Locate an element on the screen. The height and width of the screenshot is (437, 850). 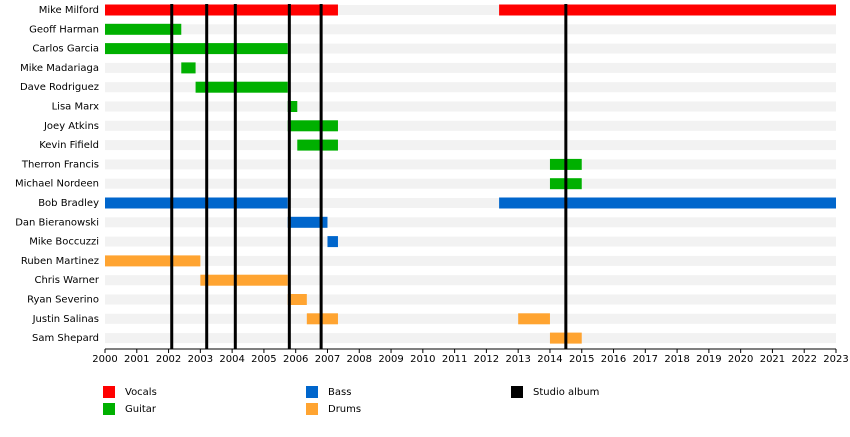
x-tick-label: 2012 is located at coordinates (486, 359).